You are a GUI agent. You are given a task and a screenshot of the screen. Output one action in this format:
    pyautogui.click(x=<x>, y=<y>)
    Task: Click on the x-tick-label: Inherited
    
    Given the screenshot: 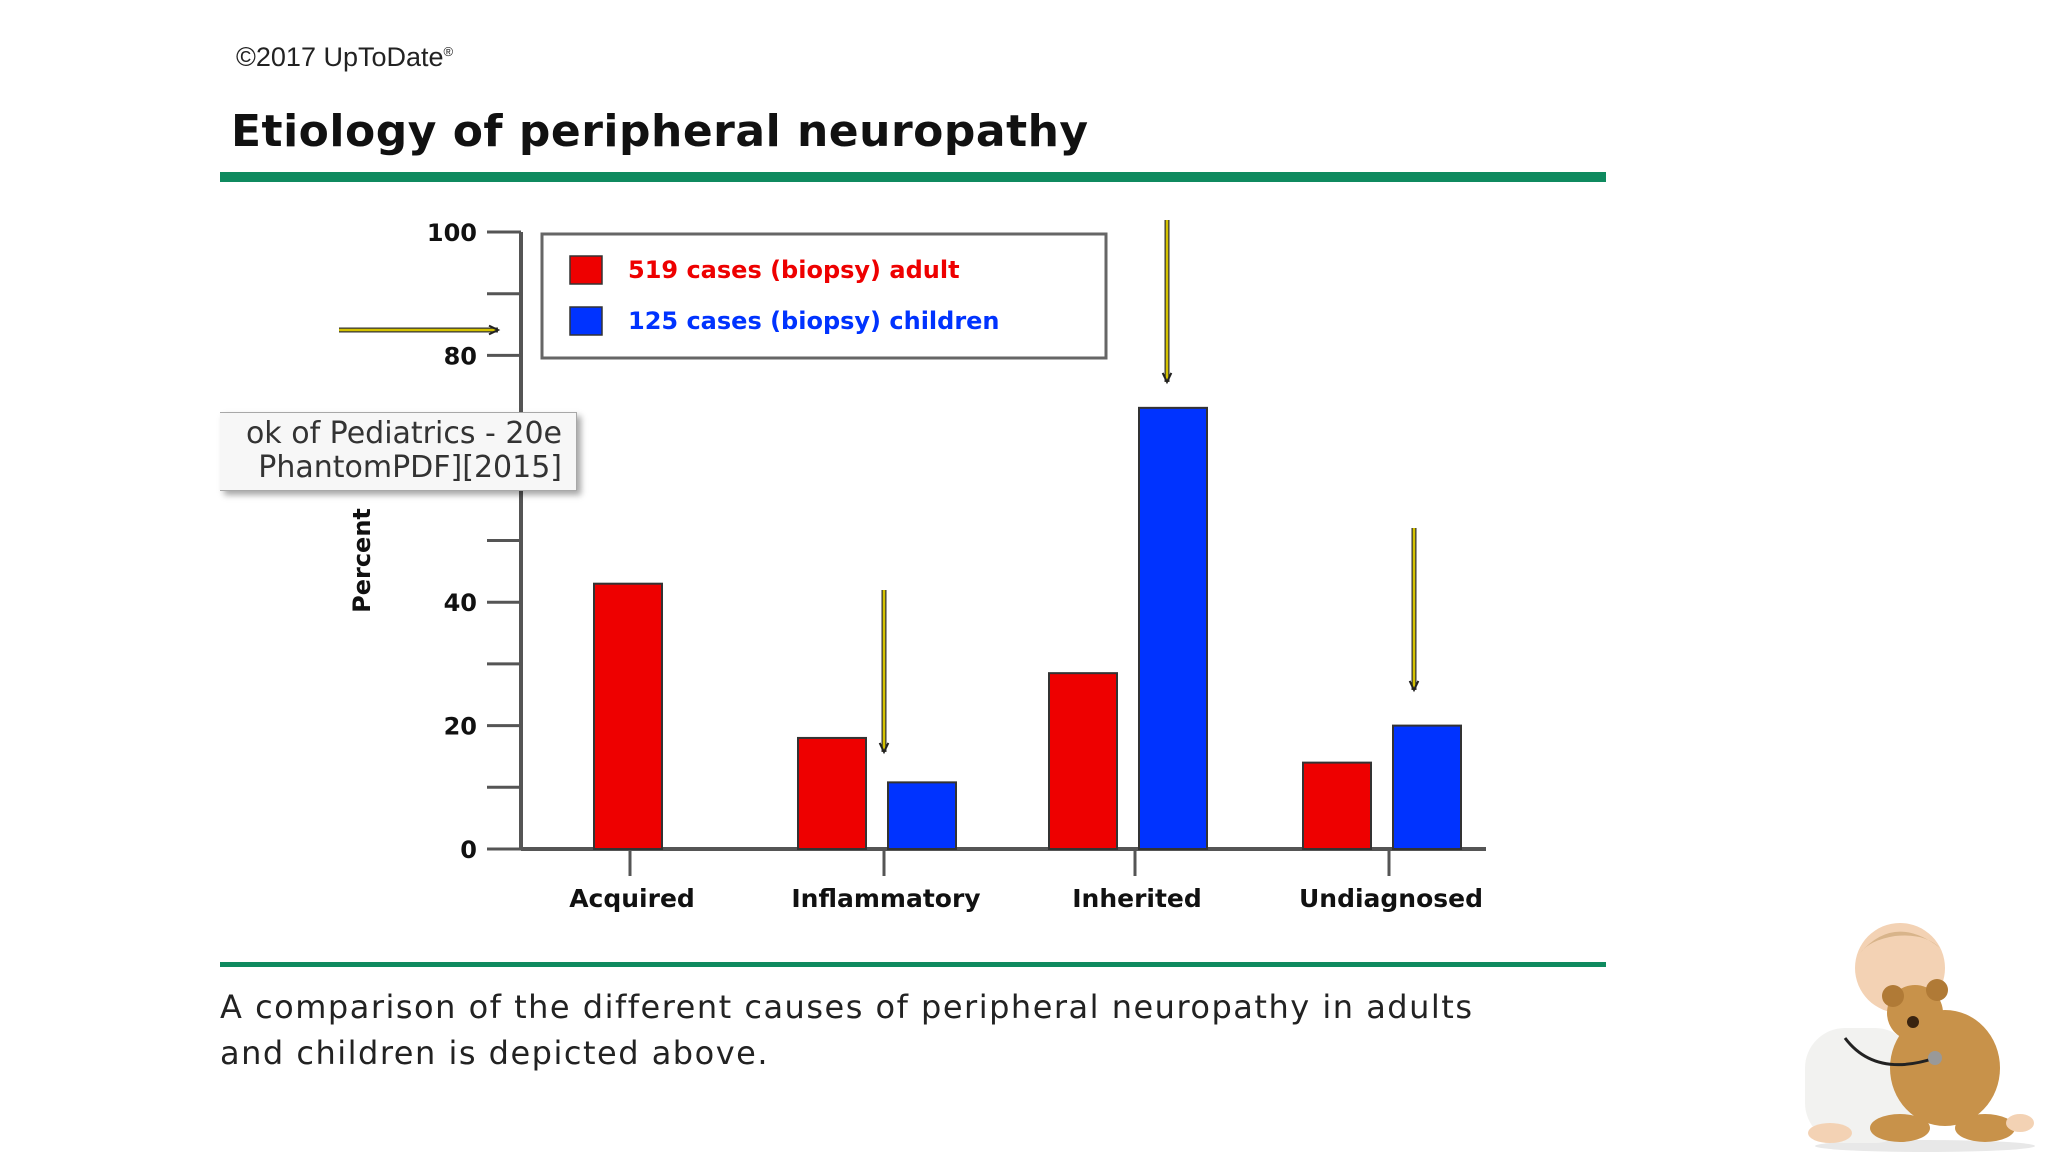 What is the action you would take?
    pyautogui.click(x=1137, y=898)
    